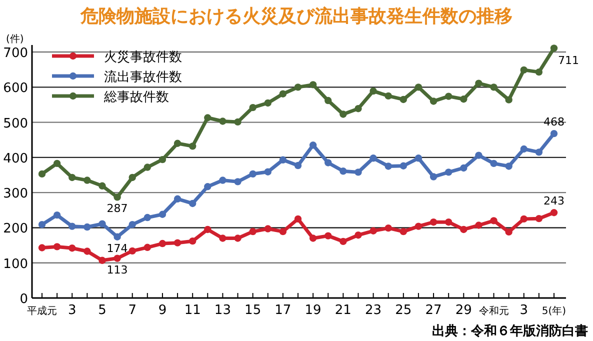 The width and height of the screenshot is (593, 341). I want to click on y-tick-label: 0, so click(24, 299).